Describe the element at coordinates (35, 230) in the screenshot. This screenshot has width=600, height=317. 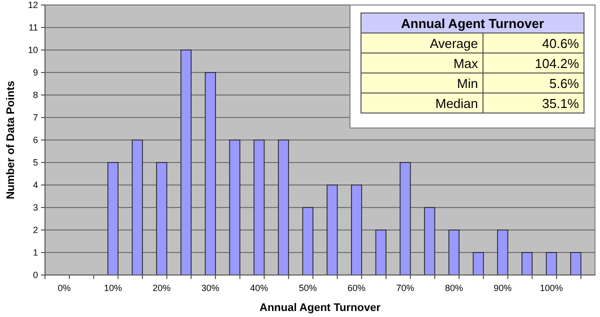
I see `y-tick-label: 2` at that location.